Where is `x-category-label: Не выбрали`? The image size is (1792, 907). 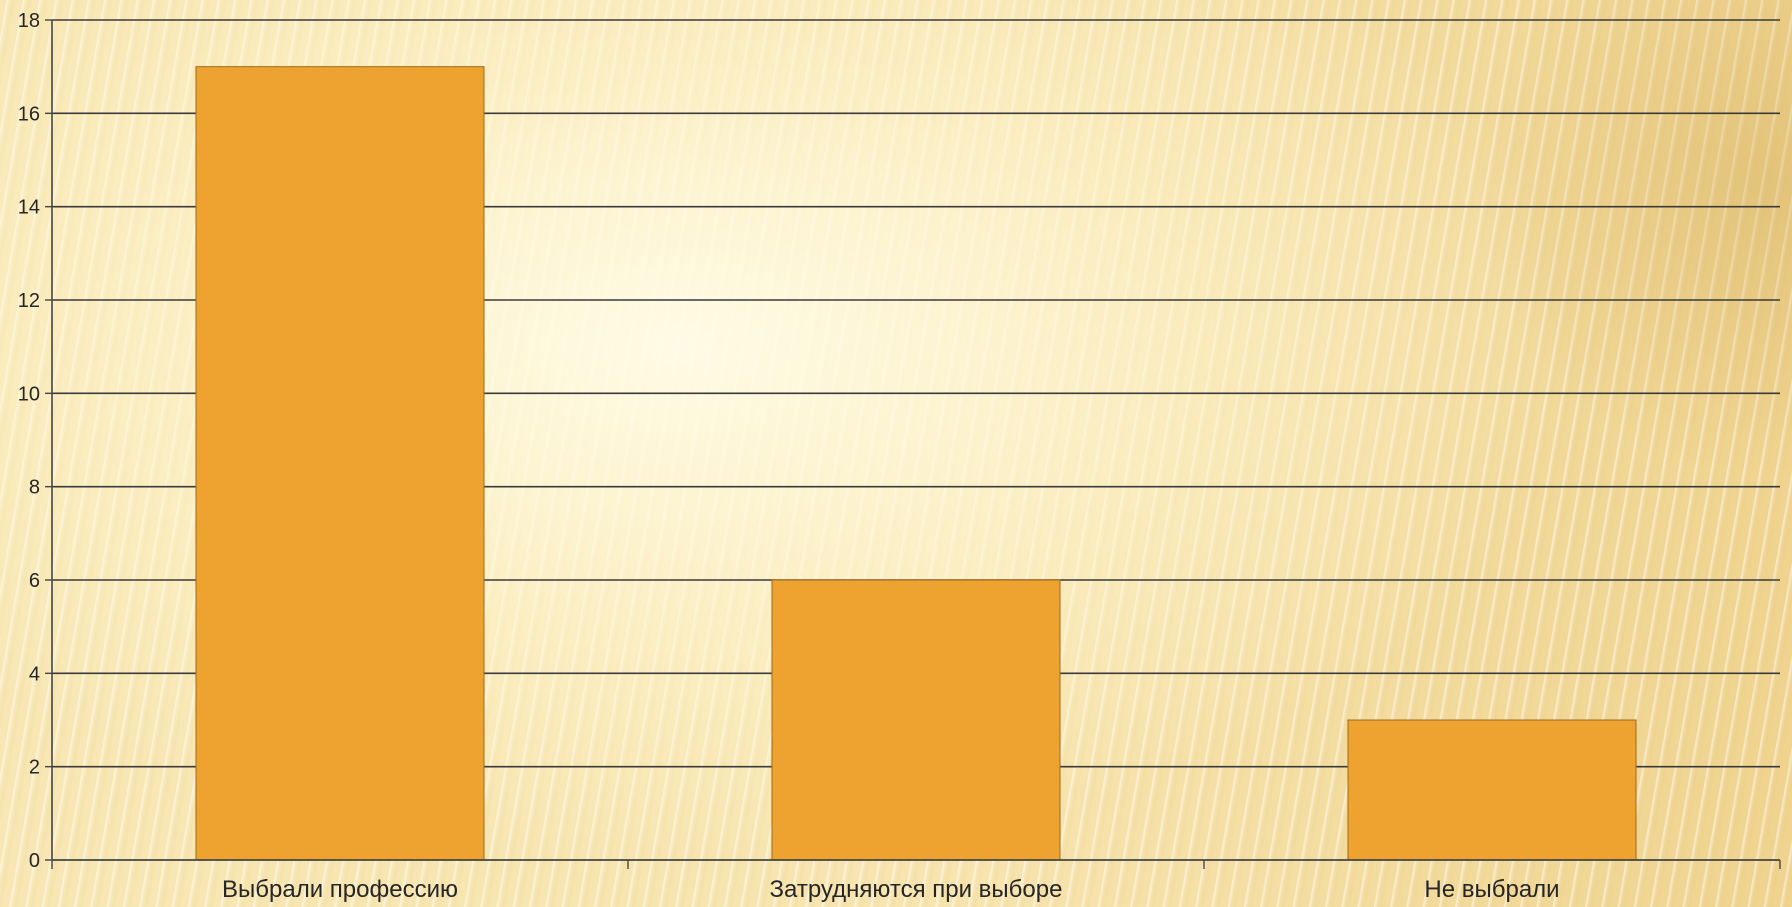
x-category-label: Не выбрали is located at coordinates (1491, 889).